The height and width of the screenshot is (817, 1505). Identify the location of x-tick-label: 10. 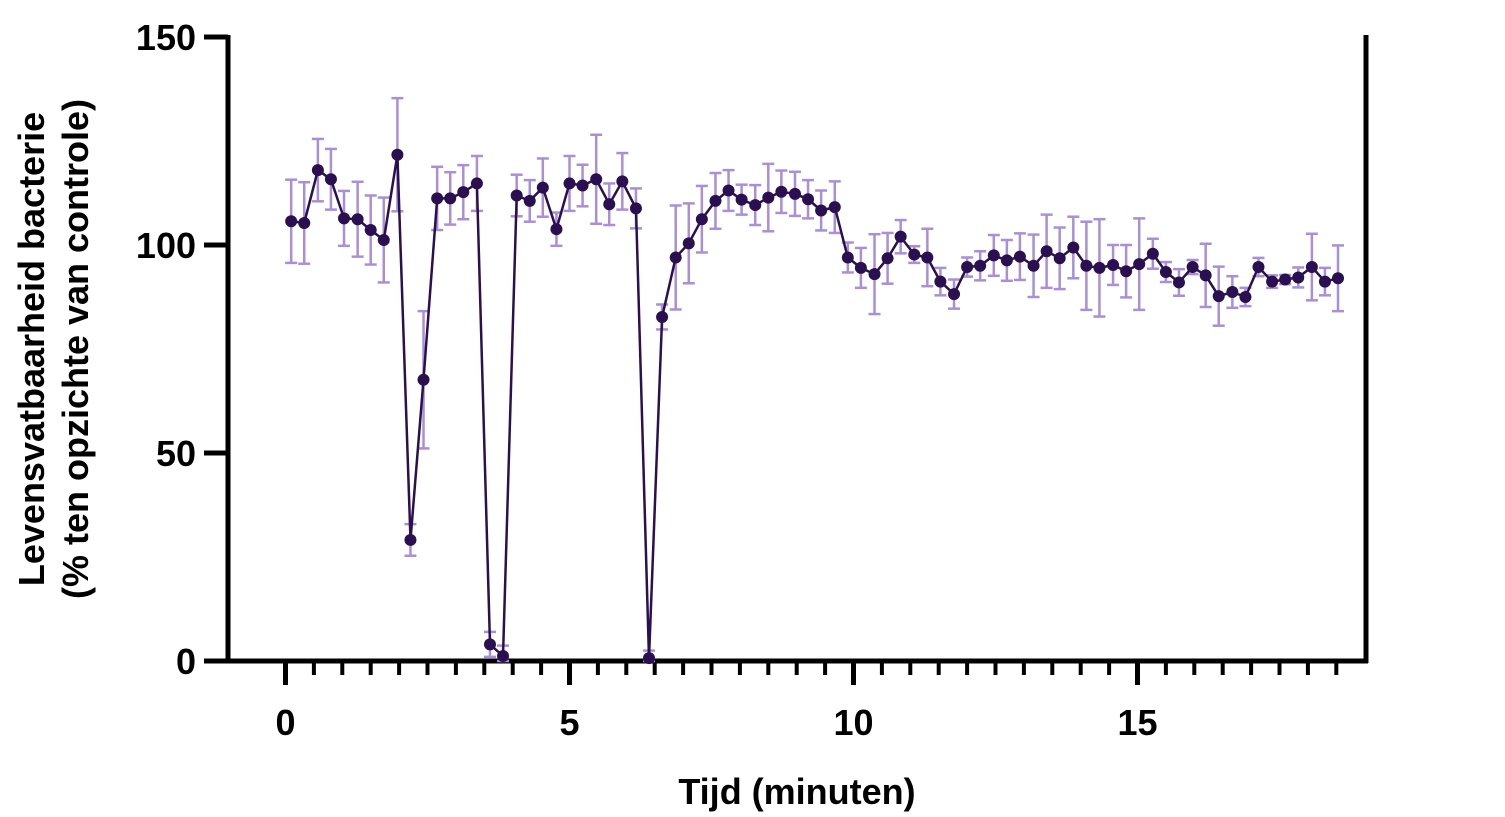
(853, 722).